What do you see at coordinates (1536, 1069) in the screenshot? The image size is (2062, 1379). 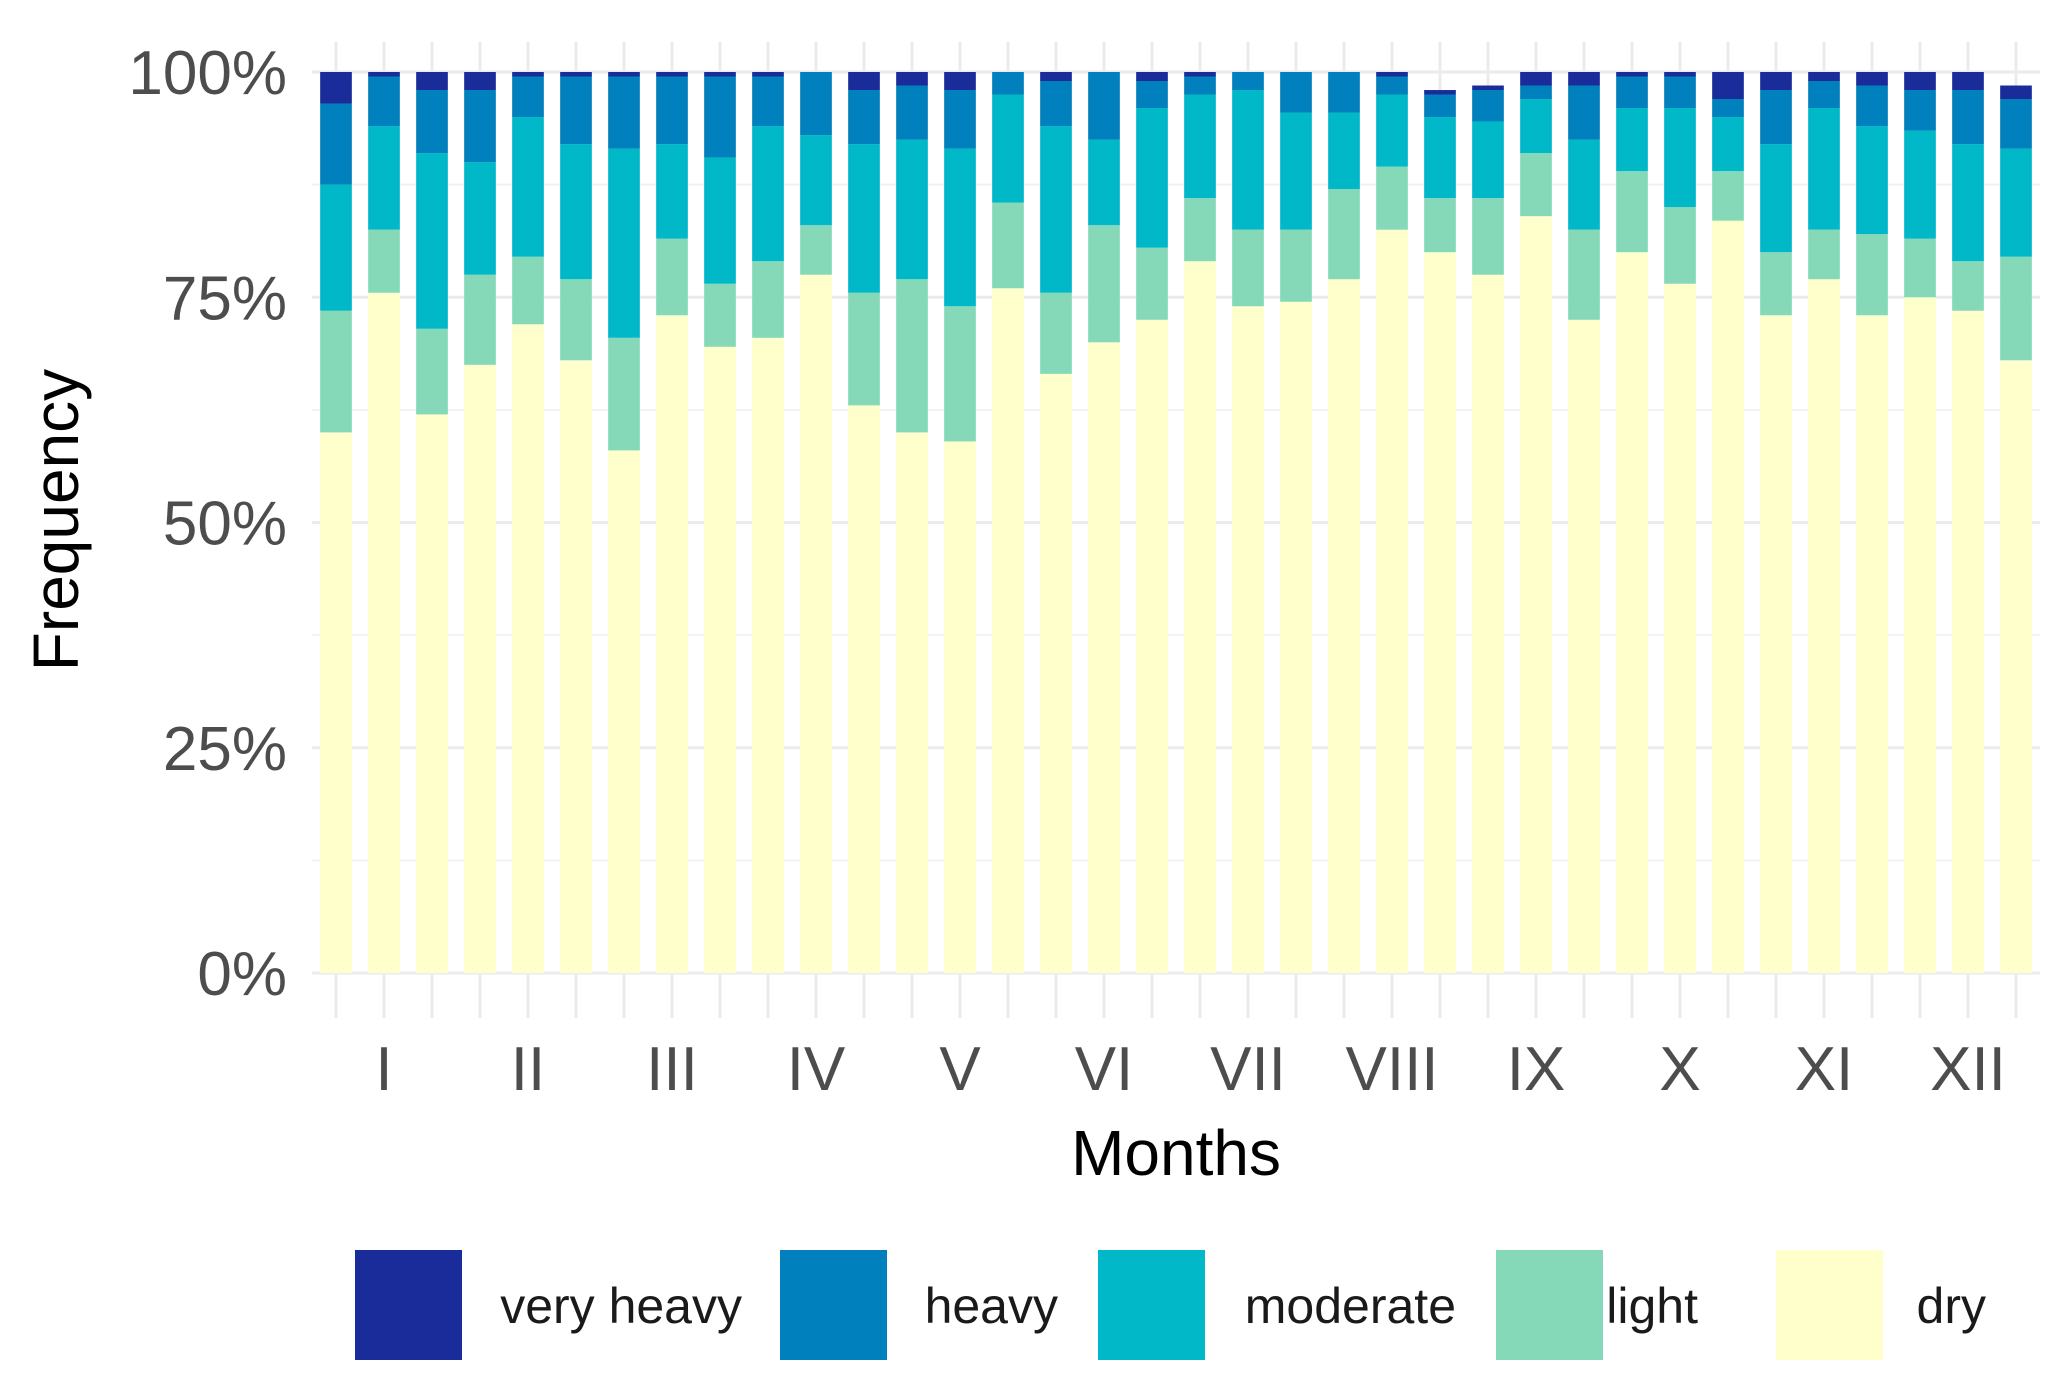 I see `x-tick-label: IX` at bounding box center [1536, 1069].